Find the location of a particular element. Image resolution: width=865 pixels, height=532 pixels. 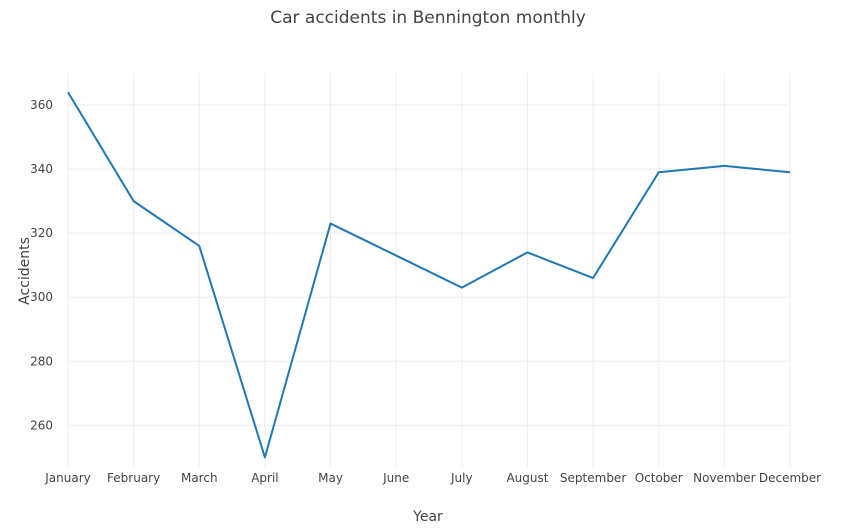

chart-title: Car accidents in Bennington monthly is located at coordinates (428, 18).